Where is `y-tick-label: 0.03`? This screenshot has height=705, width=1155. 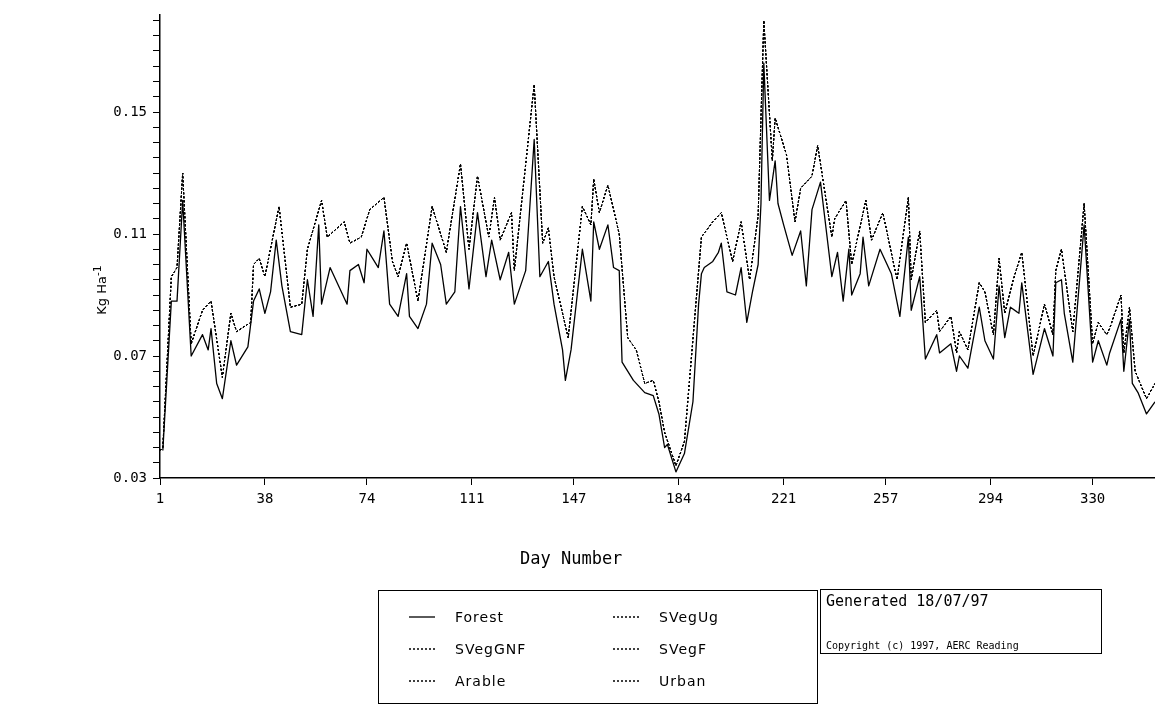
y-tick-label: 0.03 is located at coordinates (130, 476).